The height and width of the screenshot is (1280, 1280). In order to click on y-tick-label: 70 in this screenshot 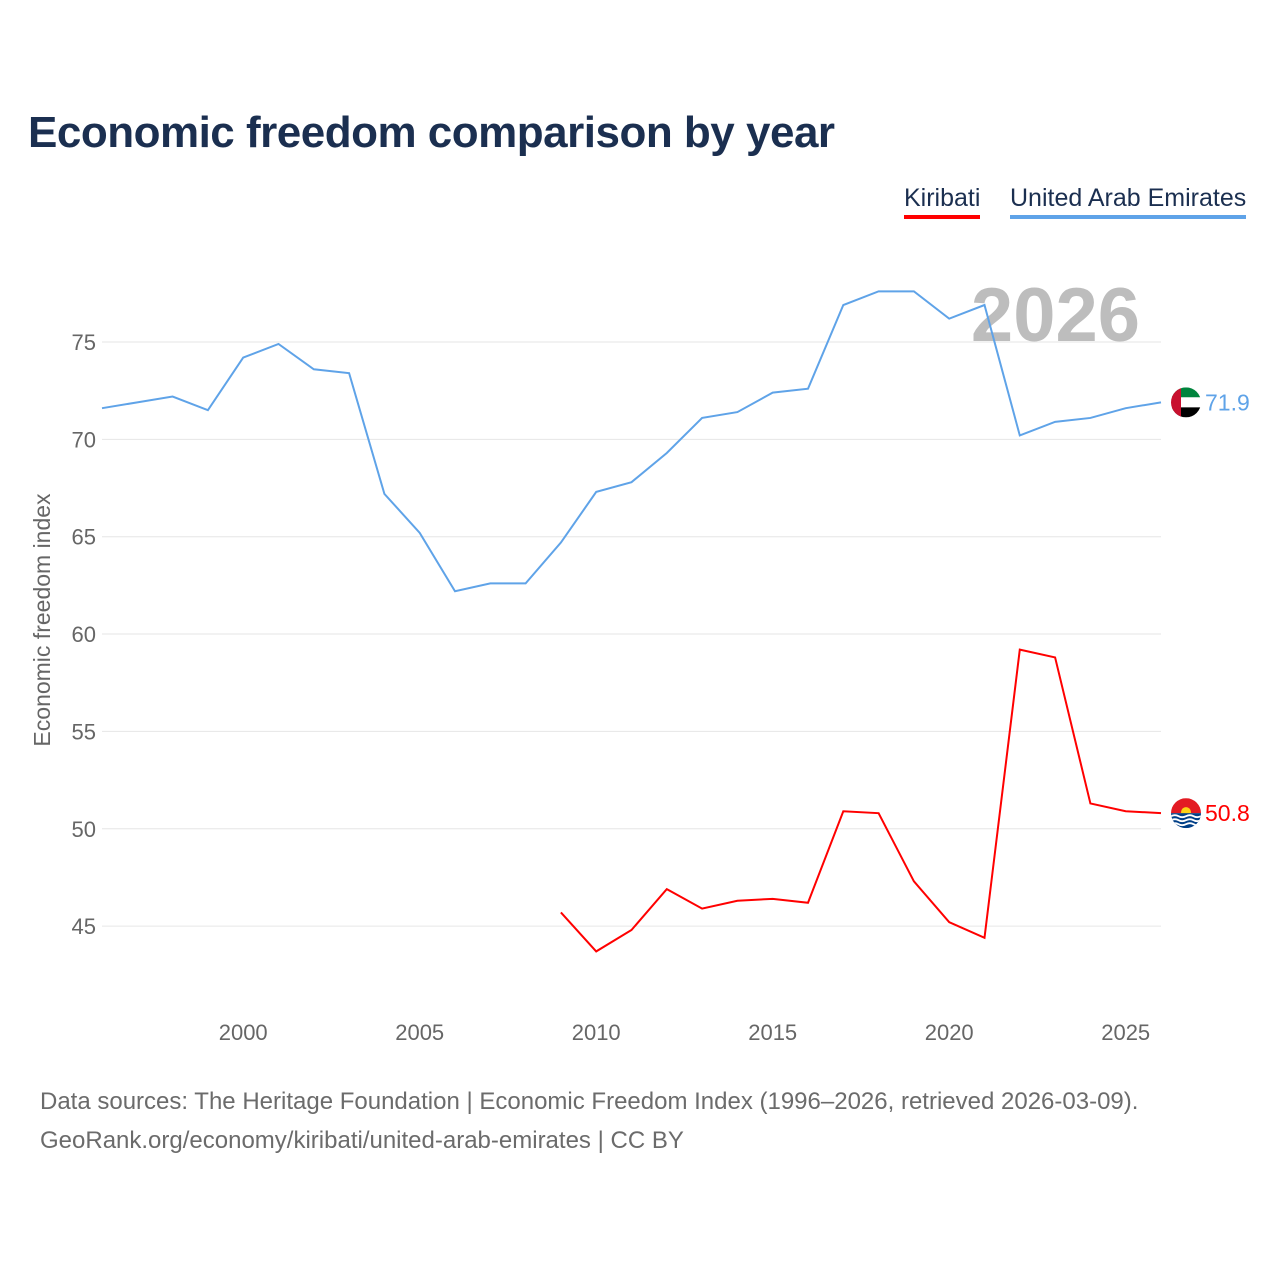, I will do `click(84, 439)`.